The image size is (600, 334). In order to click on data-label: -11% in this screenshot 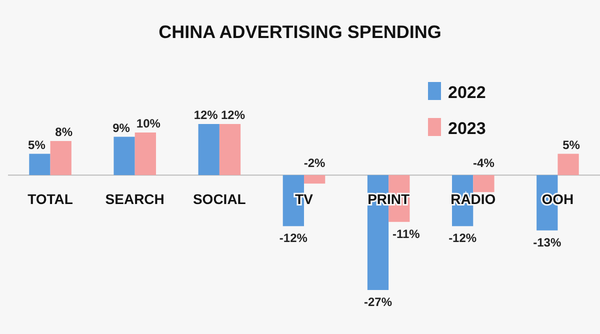, I will do `click(406, 233)`.